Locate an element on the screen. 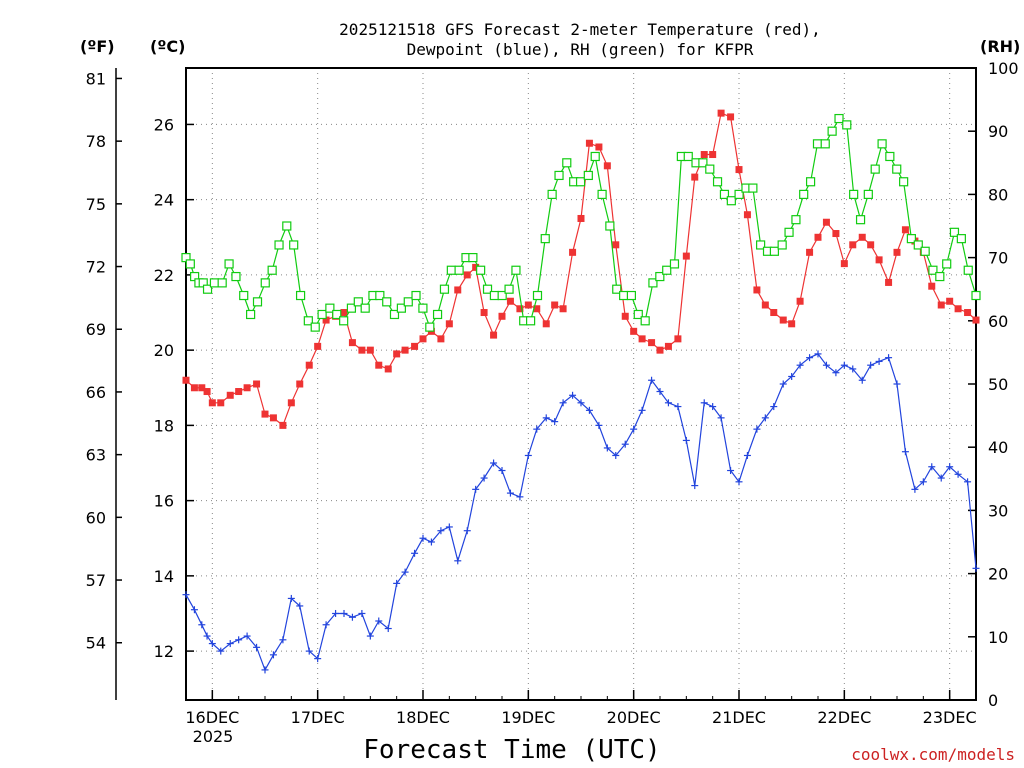 This screenshot has height=768, width=1024. x-tick-label-4: 20DEC is located at coordinates (634, 717).